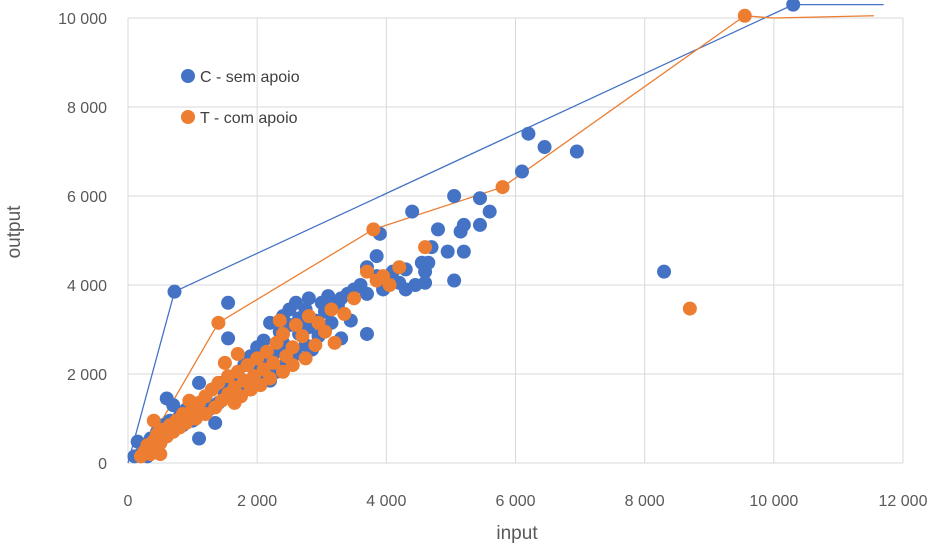  Describe the element at coordinates (188, 76) in the screenshot. I see `legend-marker-c-sem-apoio` at that location.